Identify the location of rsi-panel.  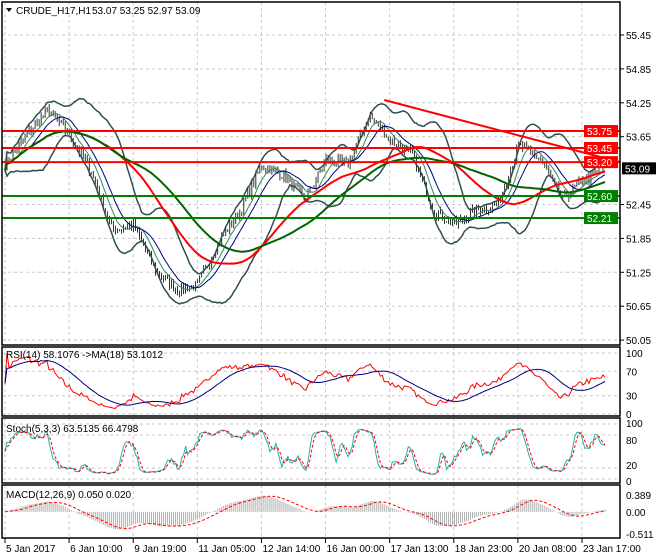
(305, 380).